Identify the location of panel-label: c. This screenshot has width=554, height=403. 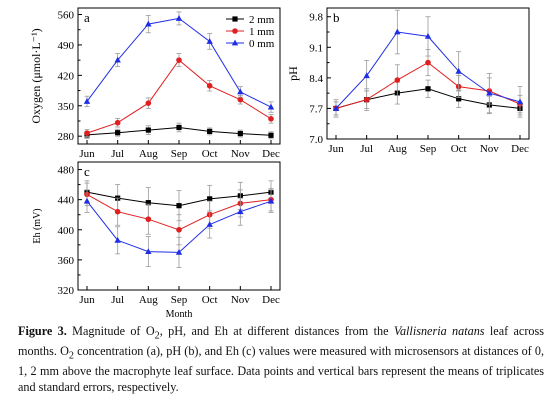
(87, 171).